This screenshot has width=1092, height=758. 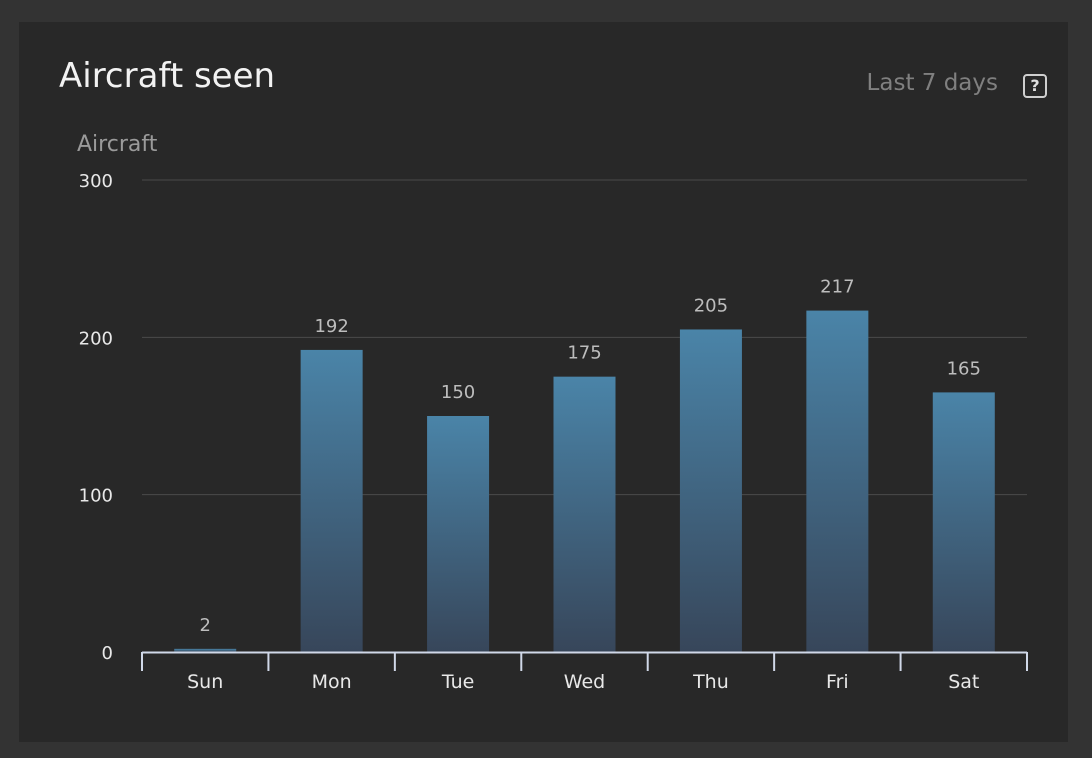 What do you see at coordinates (457, 682) in the screenshot?
I see `x-tick-label: Tue` at bounding box center [457, 682].